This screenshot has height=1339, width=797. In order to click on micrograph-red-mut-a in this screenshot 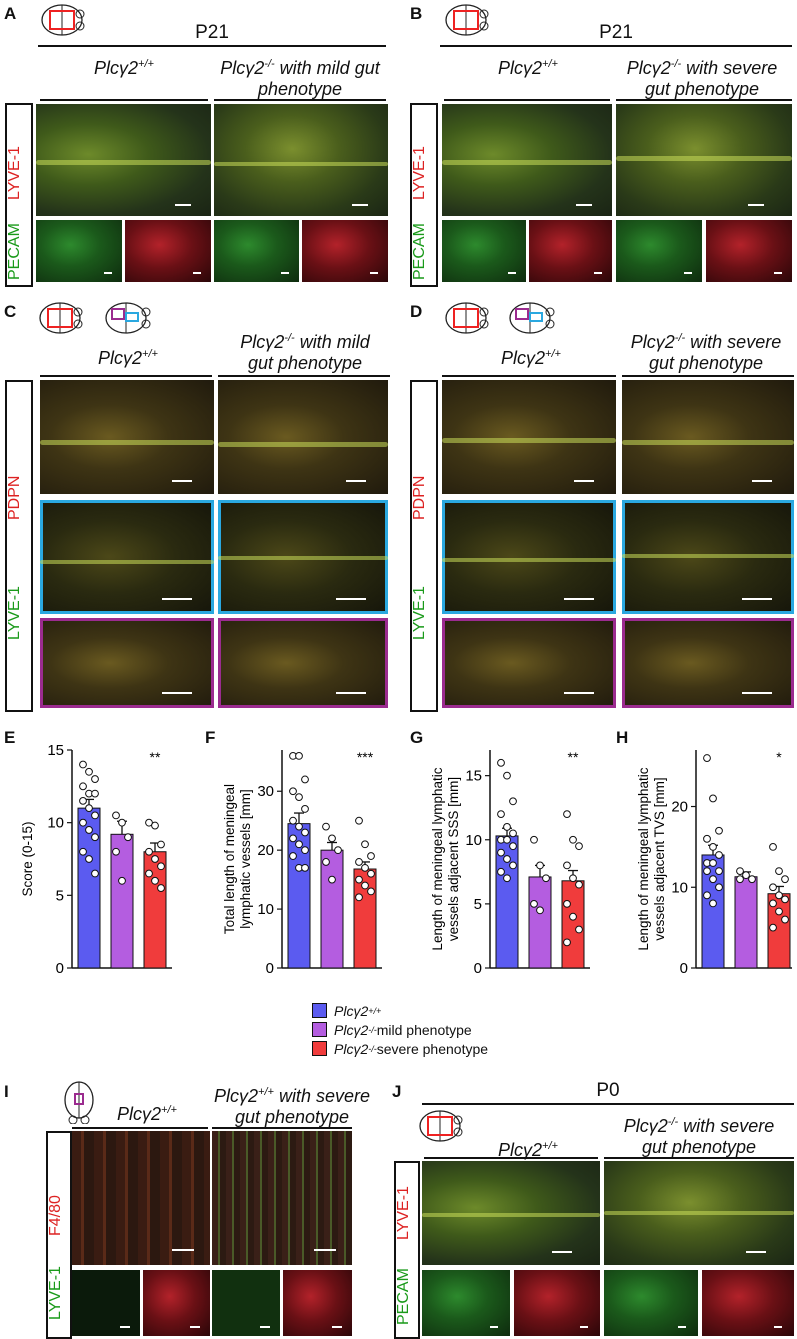, I will do `click(345, 251)`.